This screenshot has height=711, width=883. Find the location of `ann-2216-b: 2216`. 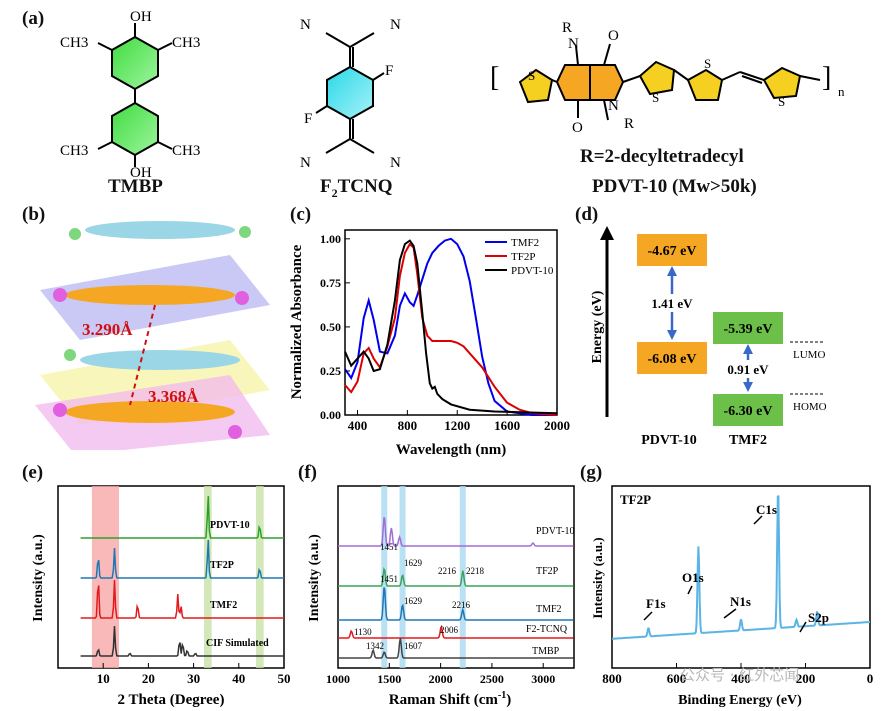

ann-2216-b: 2216 is located at coordinates (461, 605).